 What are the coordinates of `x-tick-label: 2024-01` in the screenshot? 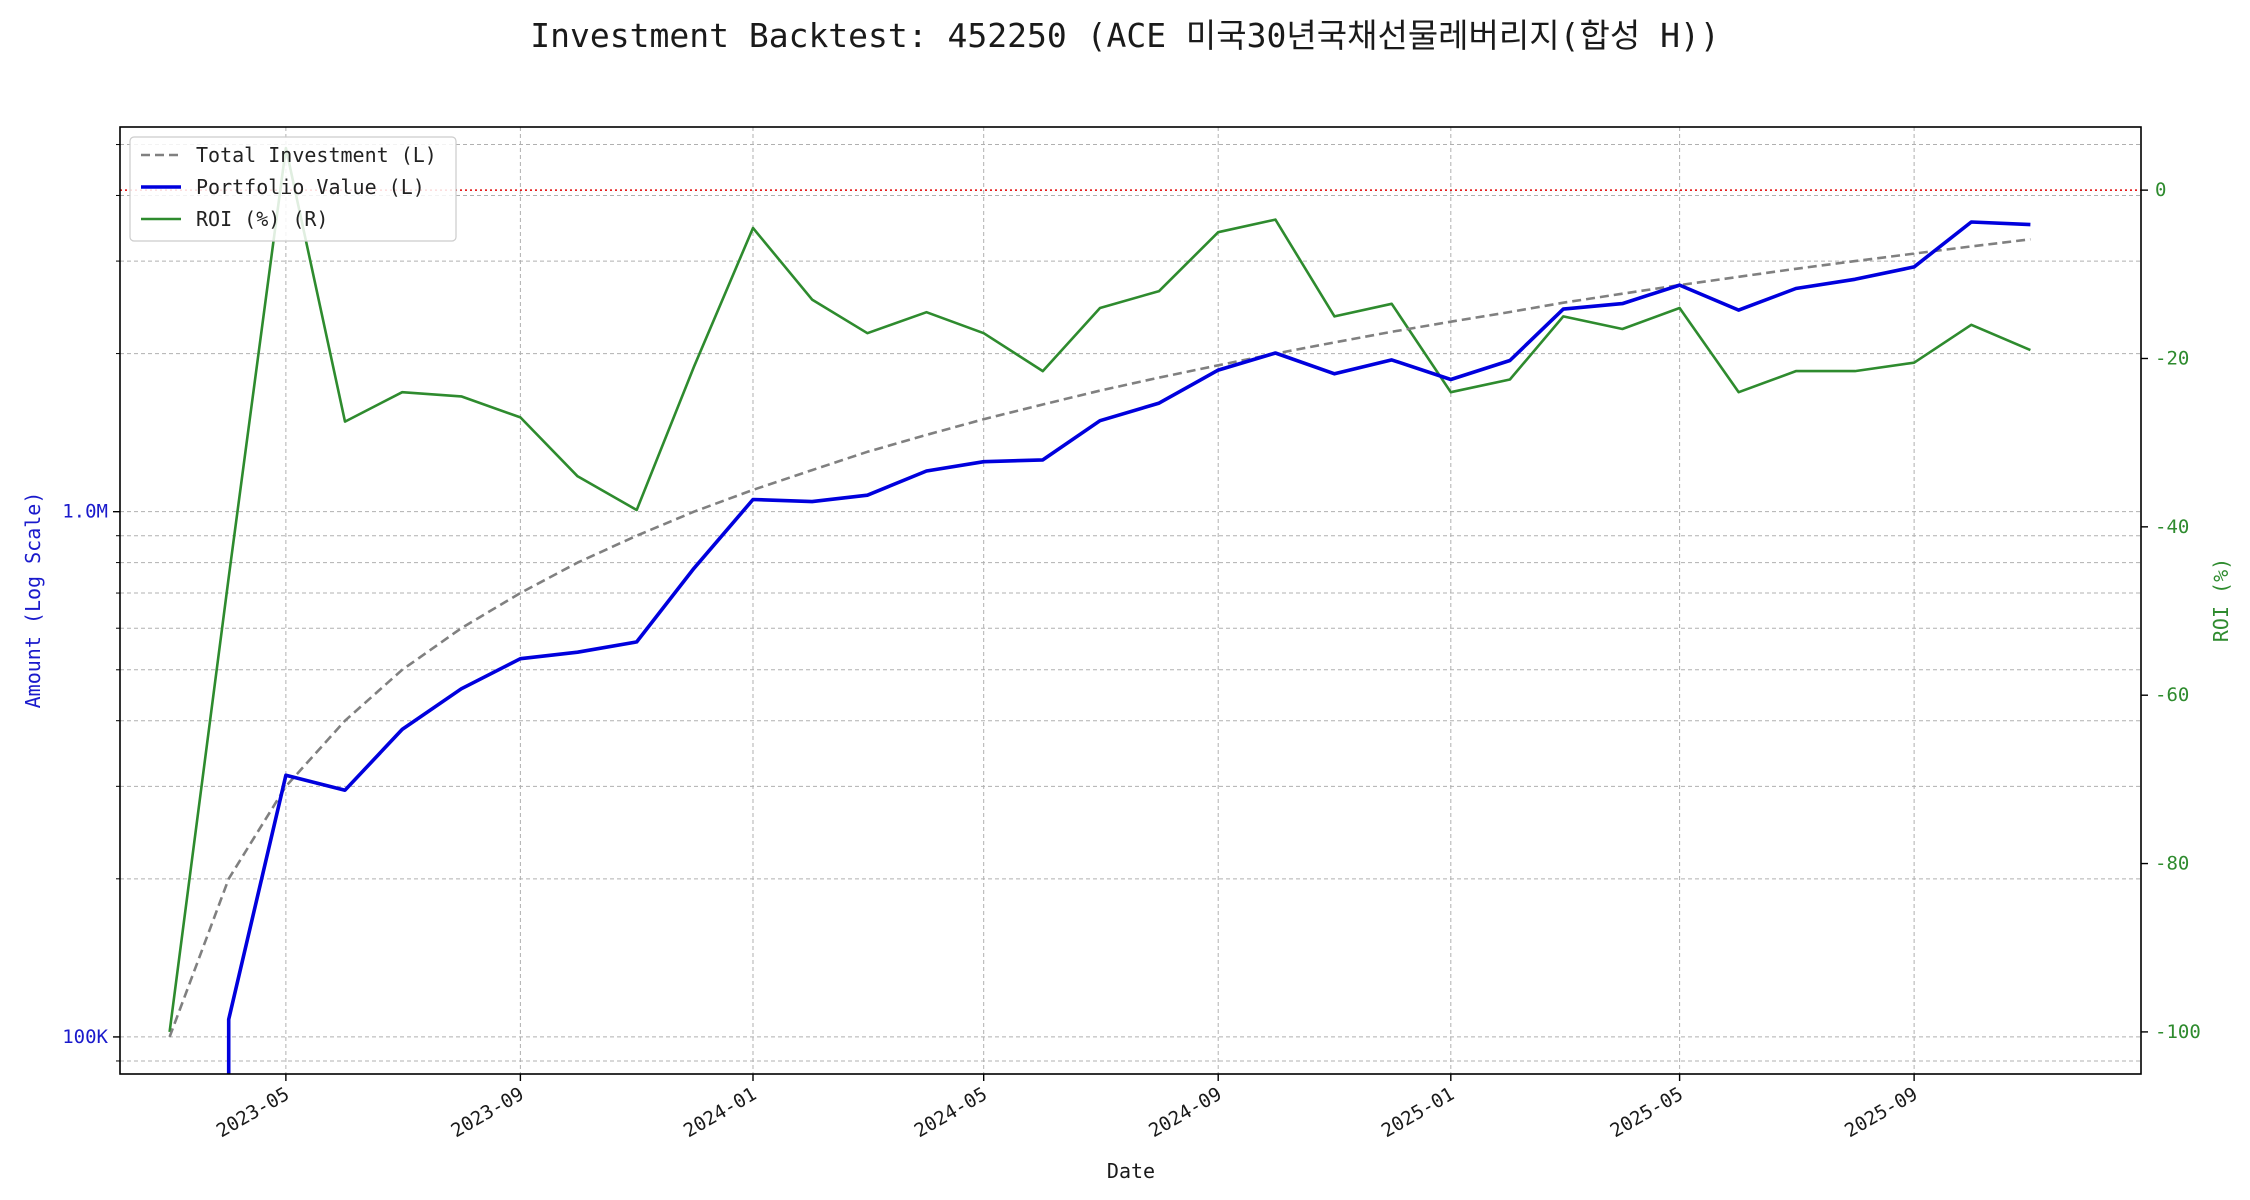 It's located at (720, 1112).